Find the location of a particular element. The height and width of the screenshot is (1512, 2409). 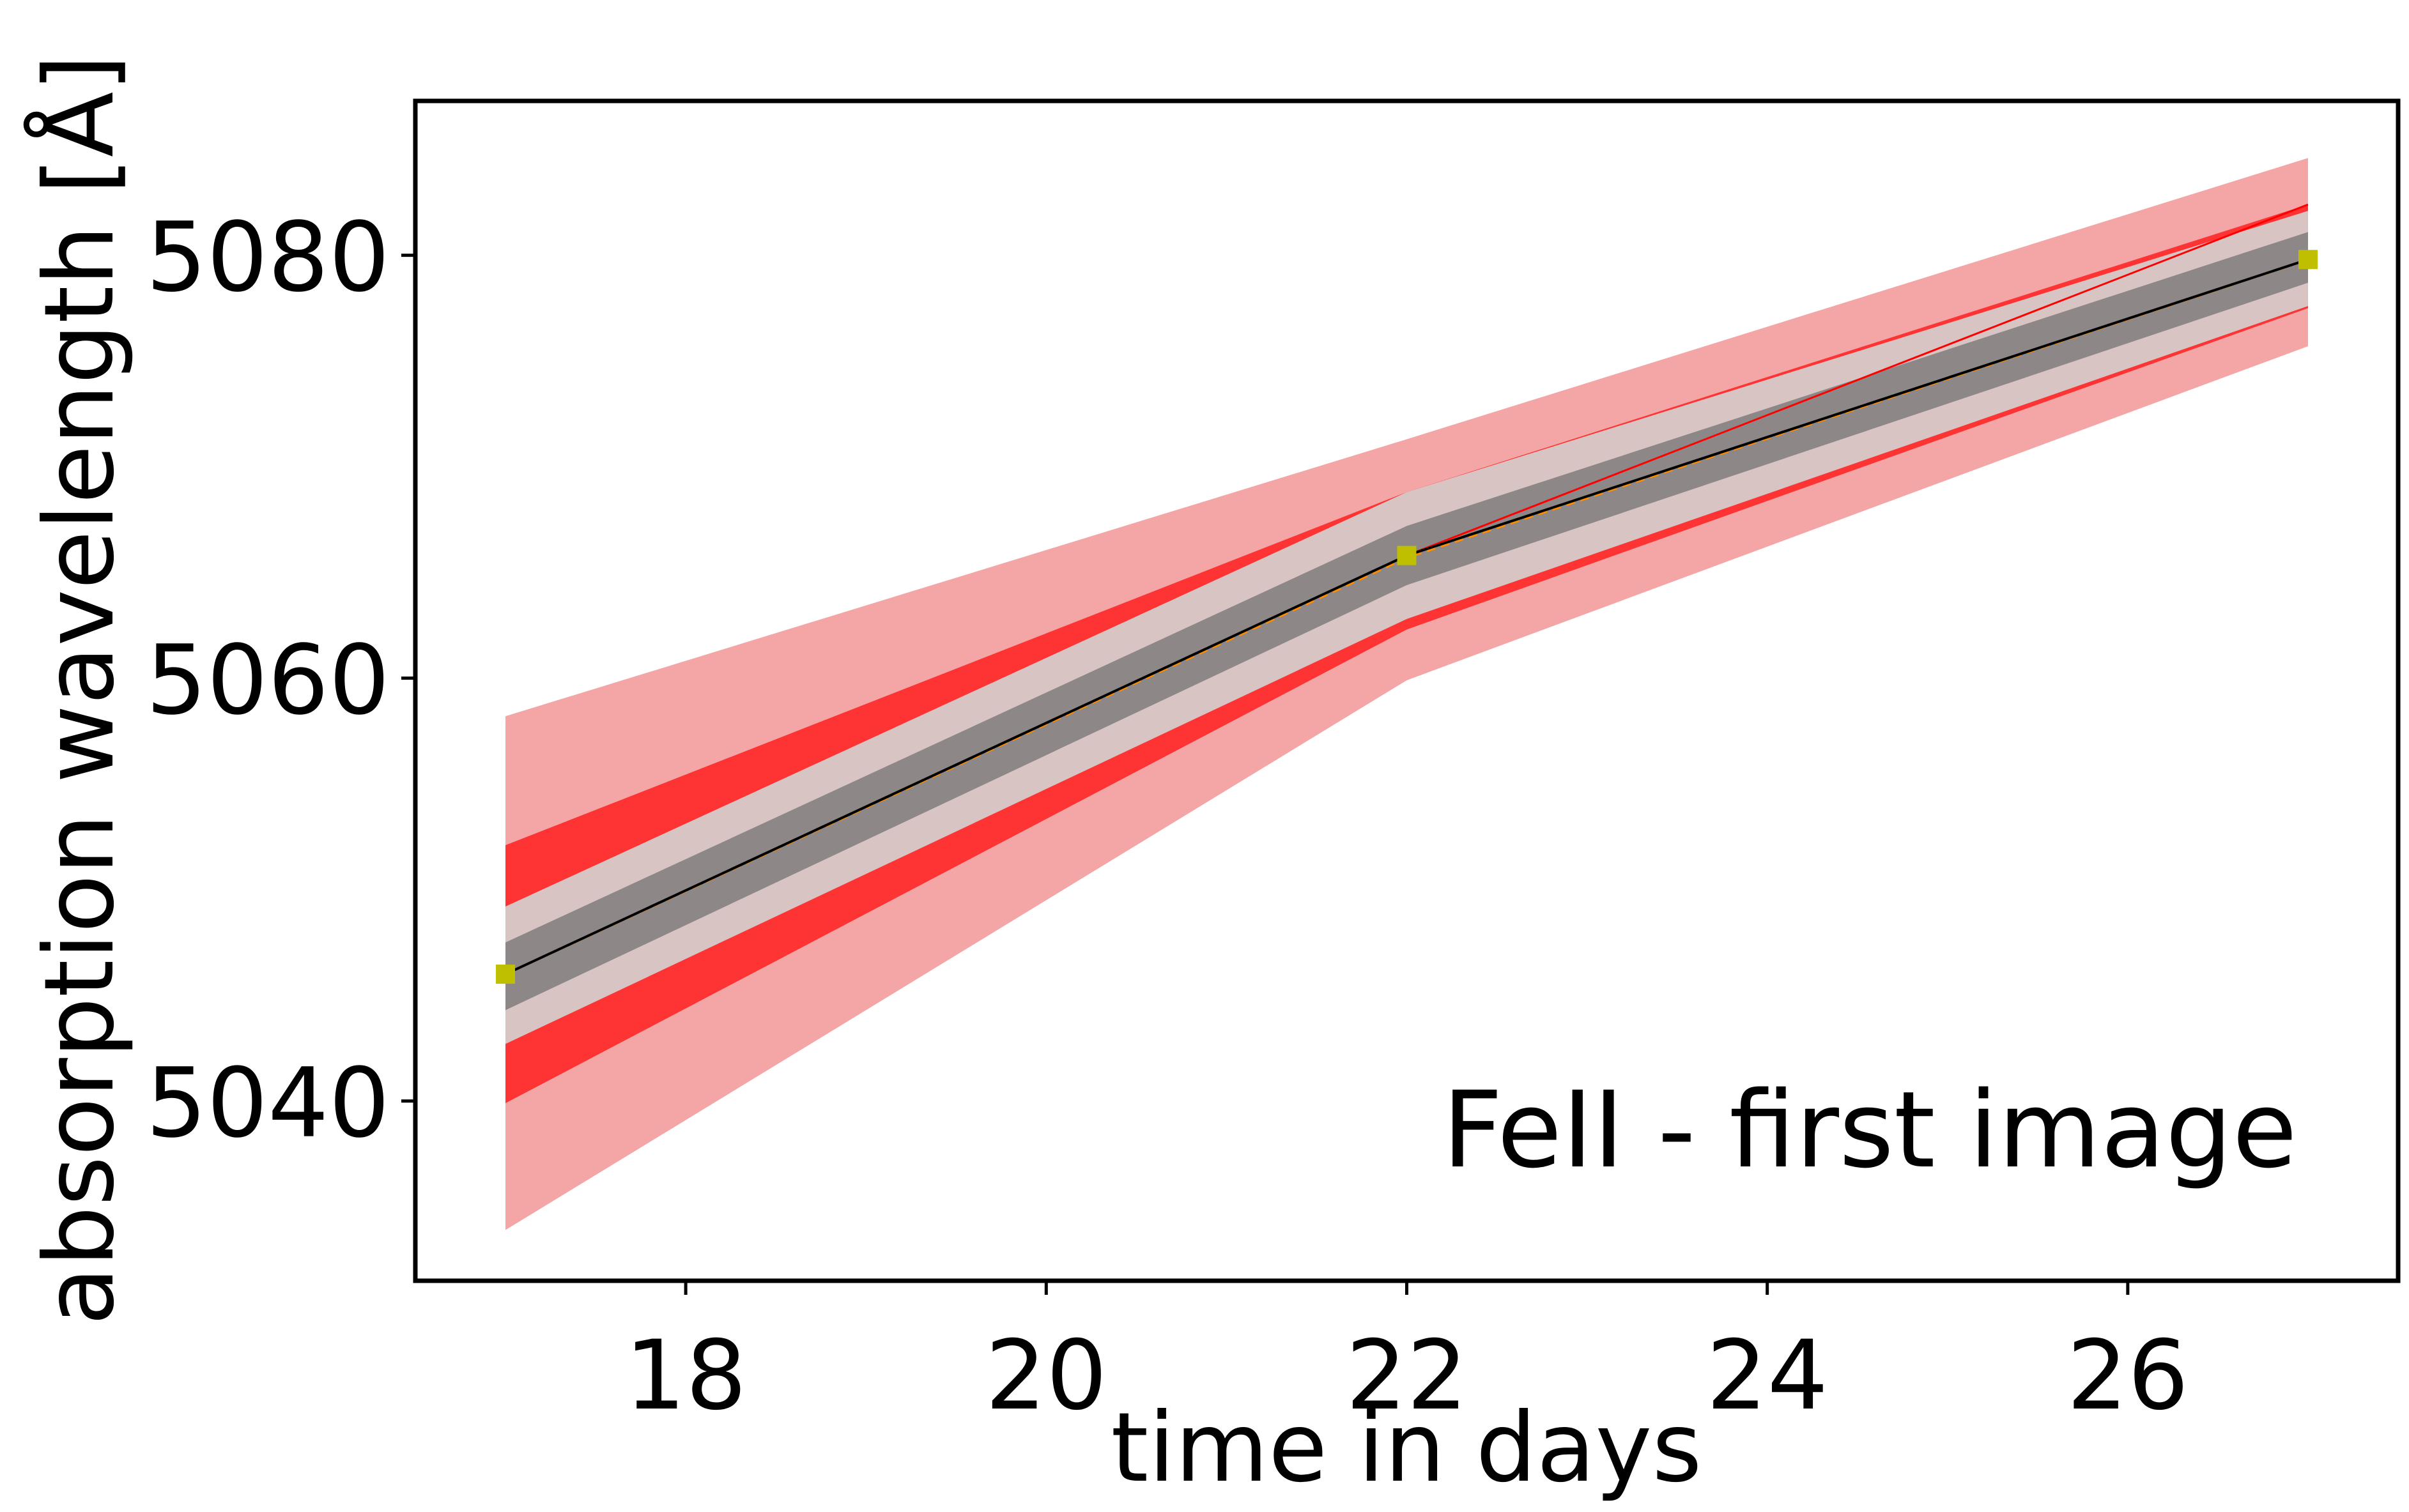

x-axis-label: time in days is located at coordinates (1406, 1448).